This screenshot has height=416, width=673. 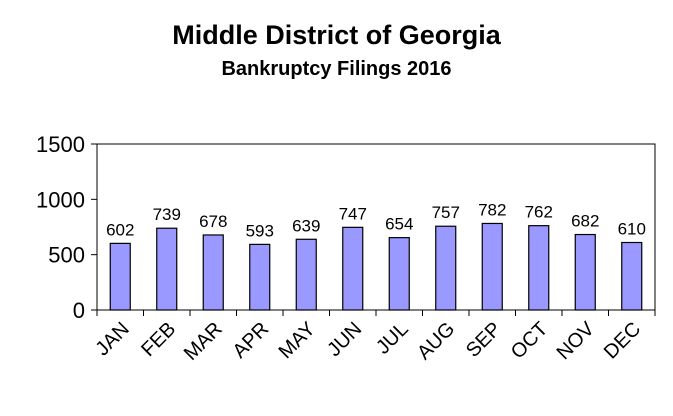 What do you see at coordinates (60, 199) in the screenshot?
I see `y-tick-label: 1000` at bounding box center [60, 199].